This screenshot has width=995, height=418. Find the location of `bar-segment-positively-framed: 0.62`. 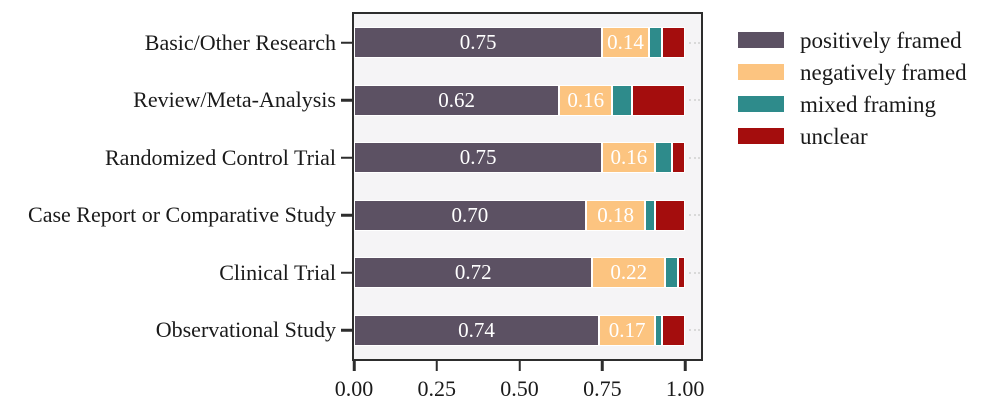

bar-segment-positively-framed: 0.62 is located at coordinates (457, 100).